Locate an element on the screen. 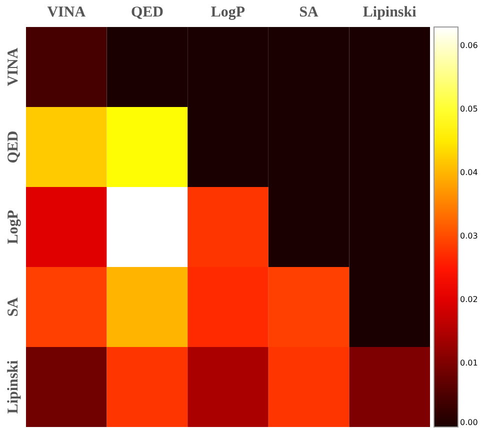 The width and height of the screenshot is (482, 440). color-bar-label: 0.01 is located at coordinates (469, 363).